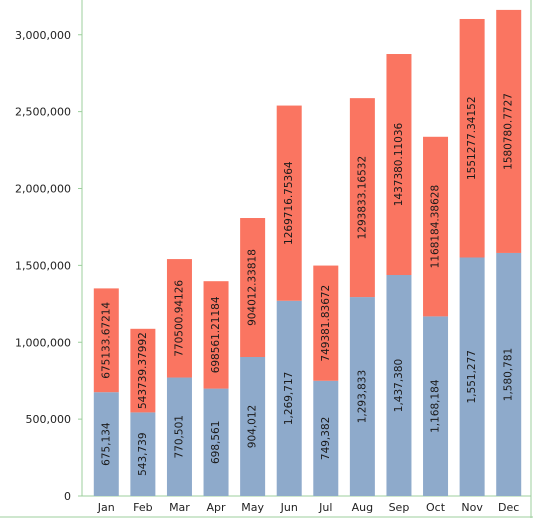 Image resolution: width=533 pixels, height=518 pixels. Describe the element at coordinates (508, 507) in the screenshot. I see `x-tick-label: Dec` at that location.